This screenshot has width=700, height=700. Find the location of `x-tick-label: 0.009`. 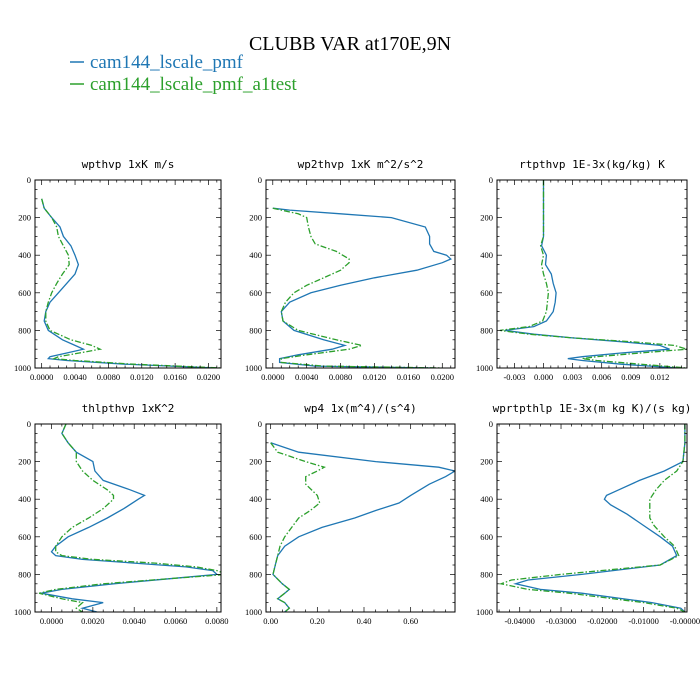

x-tick-label: 0.009 is located at coordinates (630, 377).